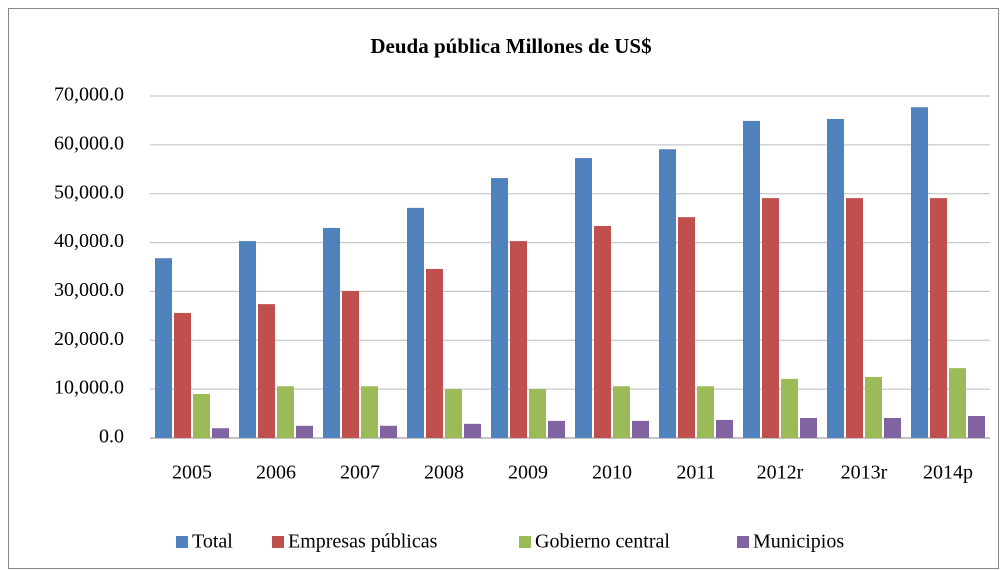 This screenshot has width=1006, height=570. I want to click on x-tick-label: 2009, so click(528, 473).